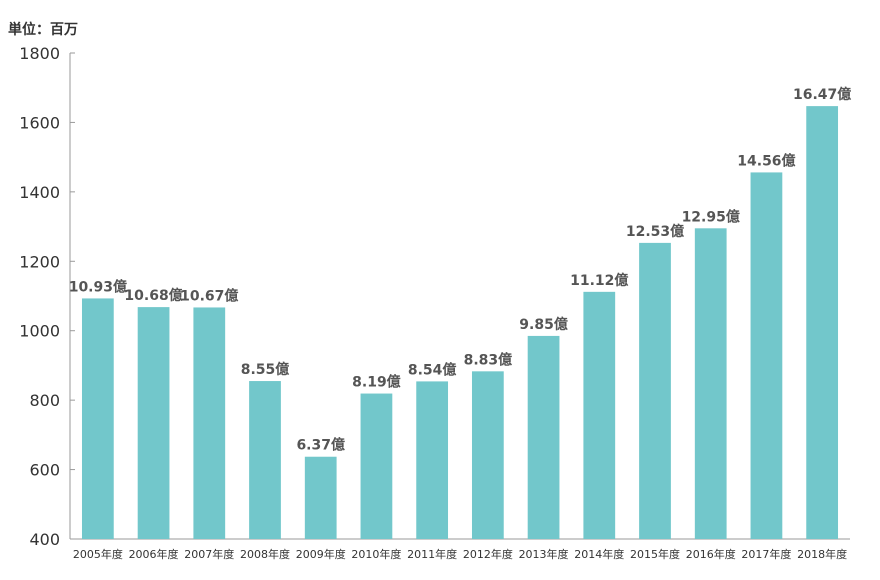  I want to click on x-tick-label: 2018年度, so click(822, 554).